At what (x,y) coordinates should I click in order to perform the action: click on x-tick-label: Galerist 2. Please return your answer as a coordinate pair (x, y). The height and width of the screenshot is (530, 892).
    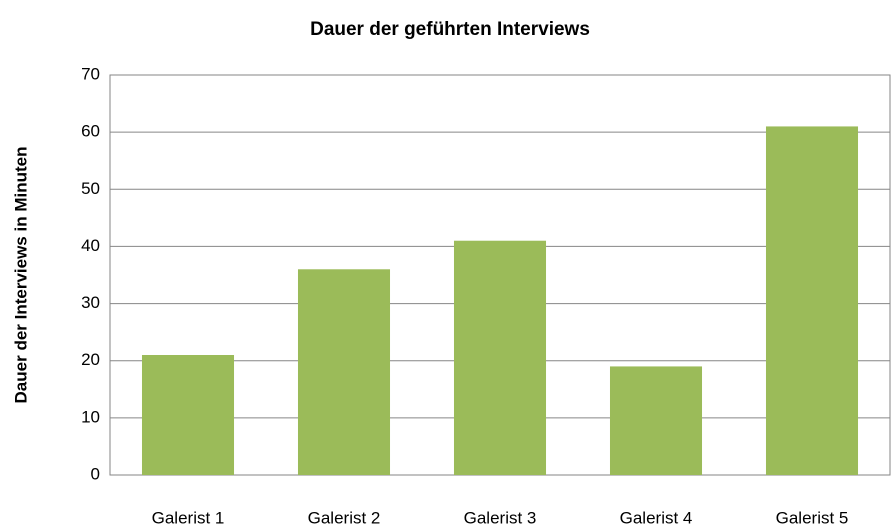
    Looking at the image, I should click on (344, 517).